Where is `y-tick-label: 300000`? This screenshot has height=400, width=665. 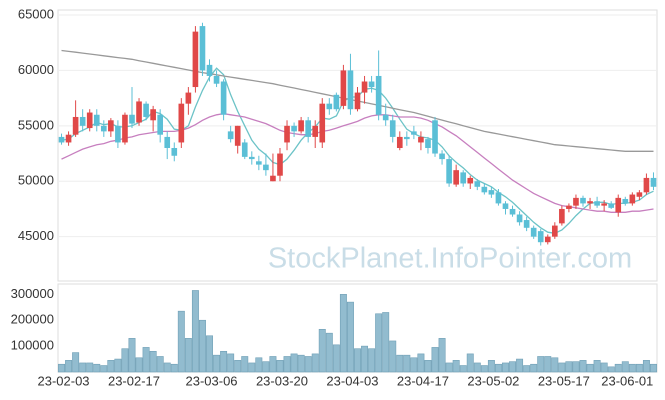
y-tick-label: 300000 is located at coordinates (32, 293).